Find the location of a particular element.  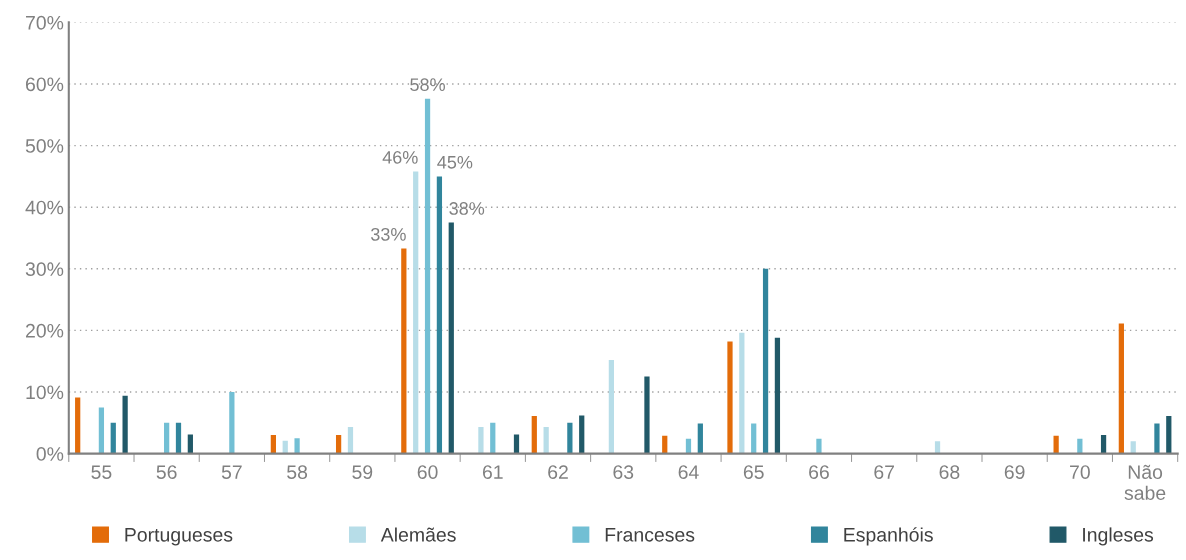

y-tick-label: 20% is located at coordinates (44, 330).